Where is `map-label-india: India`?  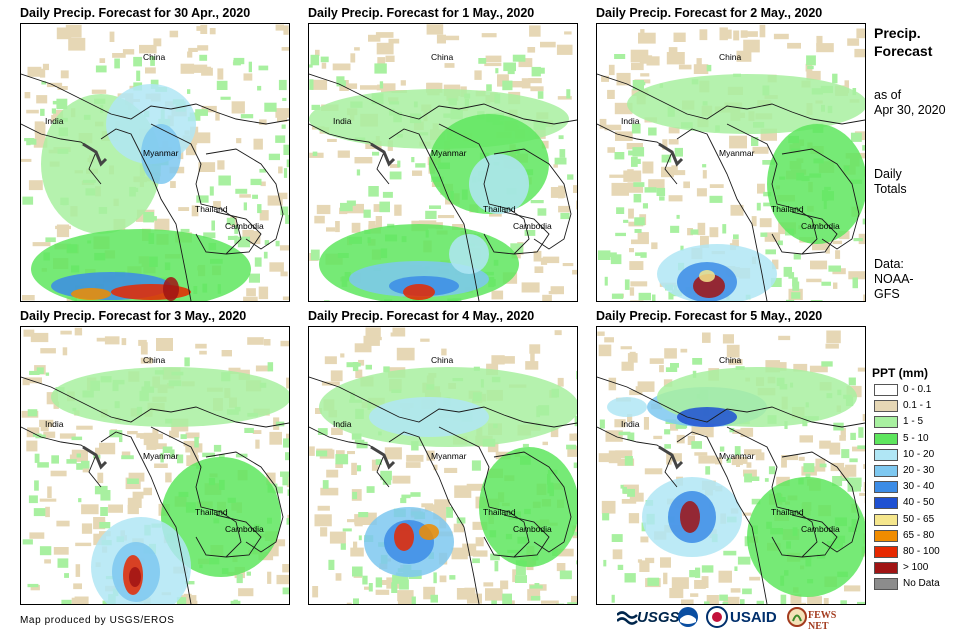
map-label-india: India is located at coordinates (342, 424).